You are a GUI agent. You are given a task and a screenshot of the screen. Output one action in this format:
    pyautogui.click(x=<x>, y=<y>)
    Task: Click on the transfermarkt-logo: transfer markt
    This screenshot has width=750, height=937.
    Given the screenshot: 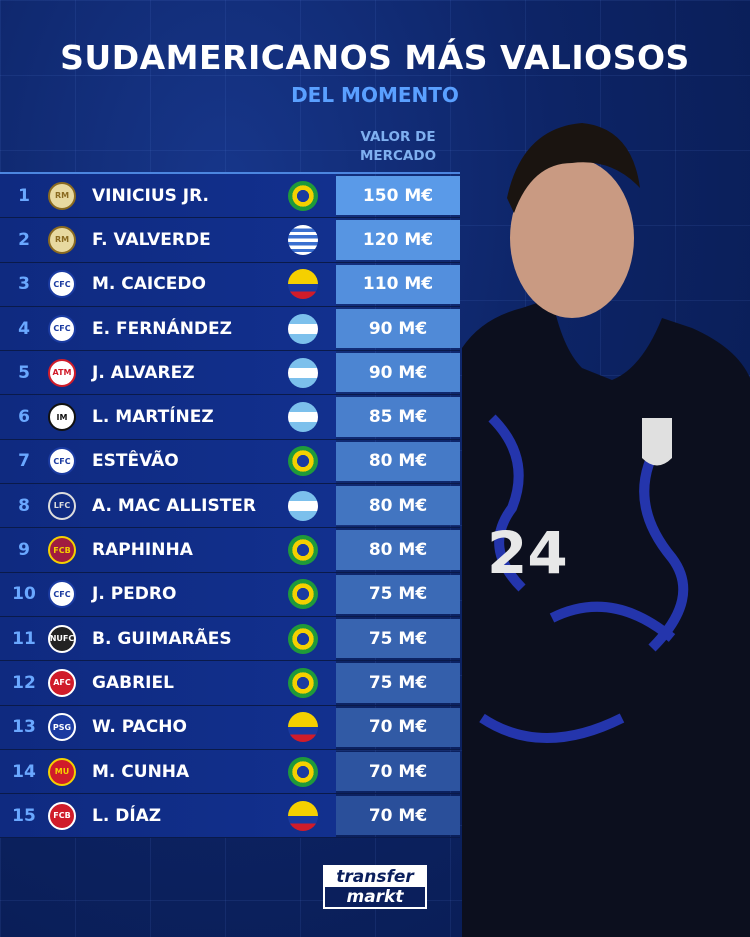 What is the action you would take?
    pyautogui.click(x=375, y=887)
    